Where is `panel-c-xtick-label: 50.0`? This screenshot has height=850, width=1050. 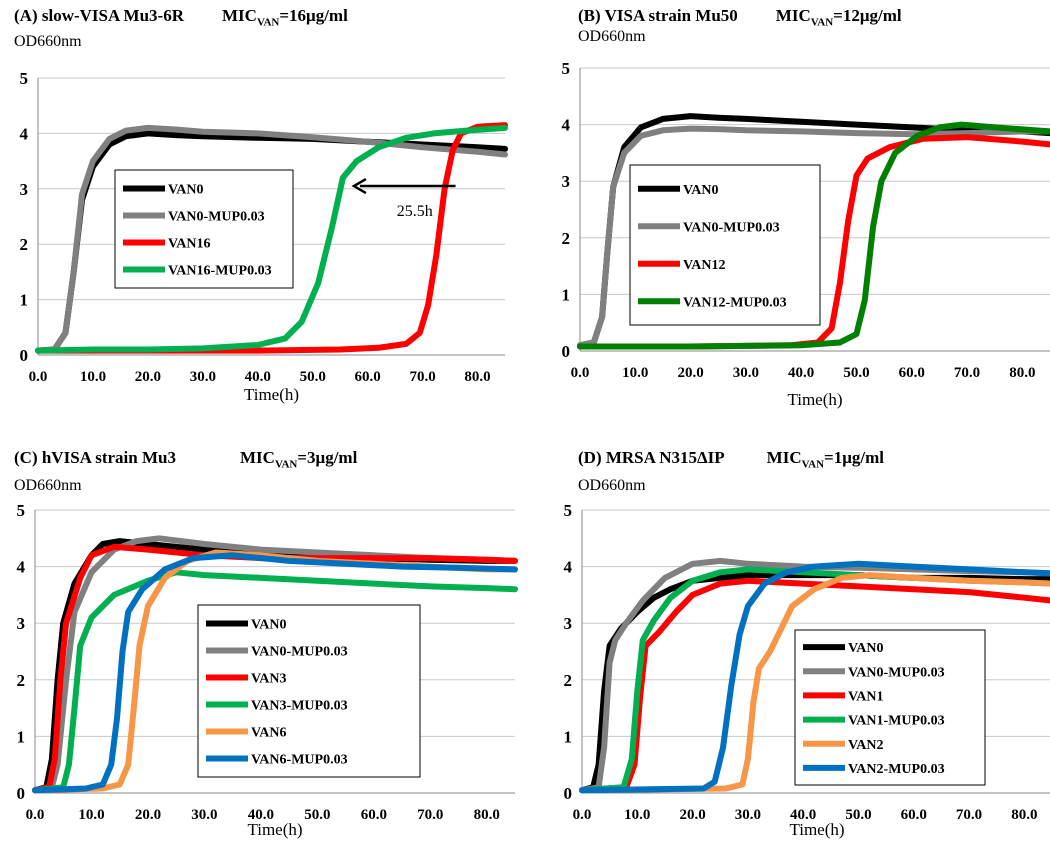 panel-c-xtick-label: 50.0 is located at coordinates (317, 815).